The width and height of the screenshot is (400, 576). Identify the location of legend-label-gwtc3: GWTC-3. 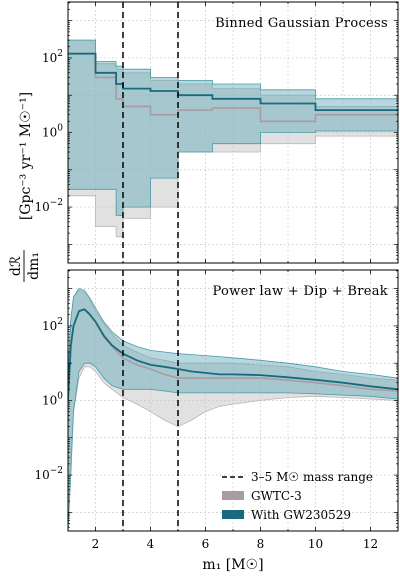
(276, 496).